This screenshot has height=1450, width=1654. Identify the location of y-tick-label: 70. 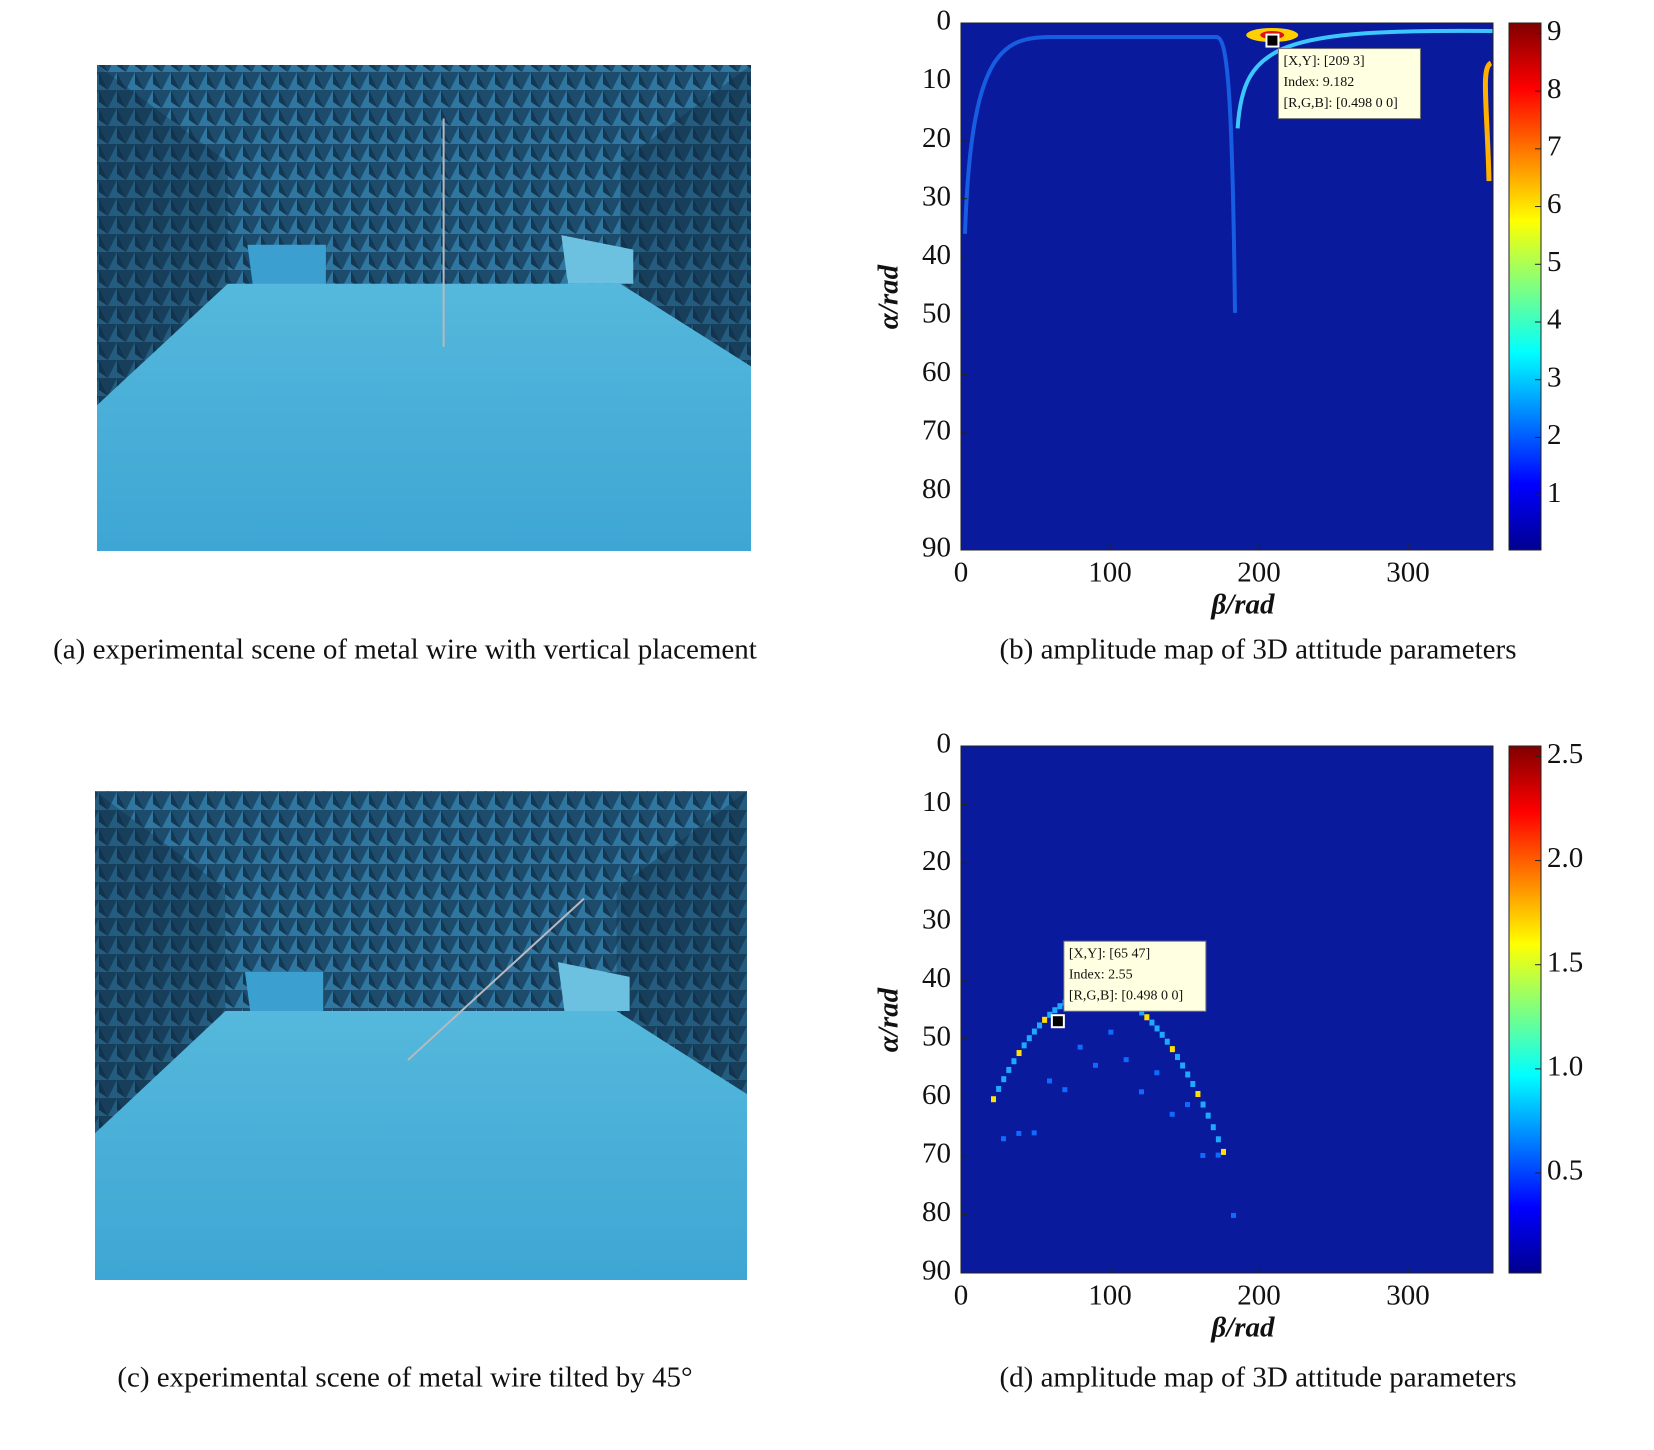
(936, 1154).